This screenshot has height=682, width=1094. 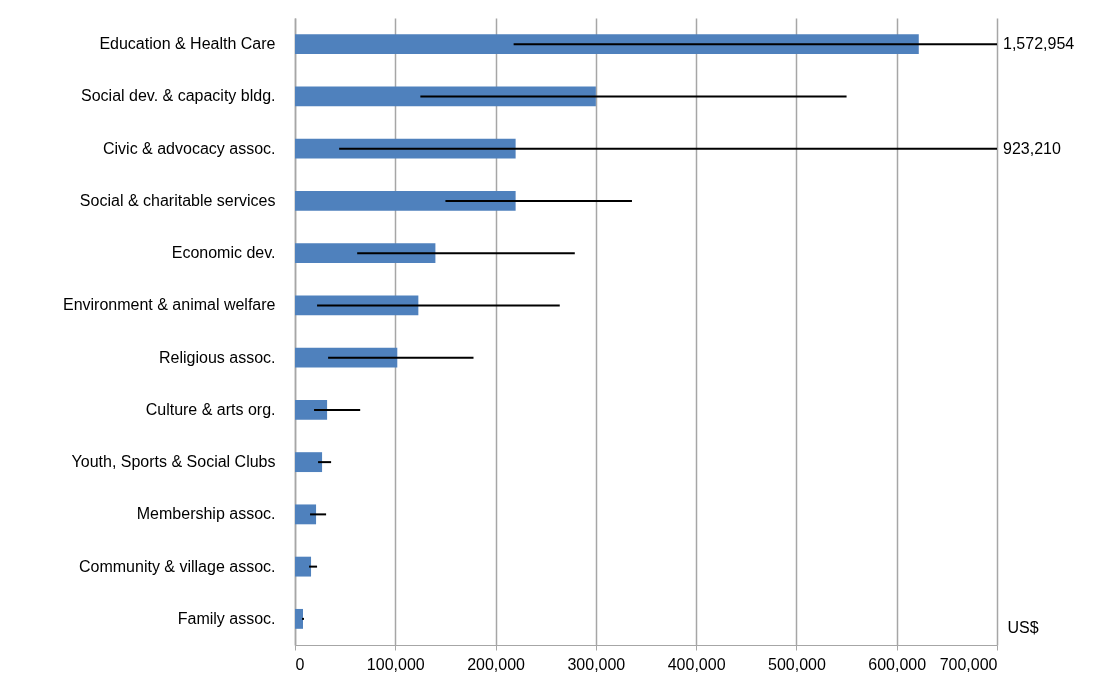 I want to click on x-tick-label: 700,000, so click(x=968, y=664).